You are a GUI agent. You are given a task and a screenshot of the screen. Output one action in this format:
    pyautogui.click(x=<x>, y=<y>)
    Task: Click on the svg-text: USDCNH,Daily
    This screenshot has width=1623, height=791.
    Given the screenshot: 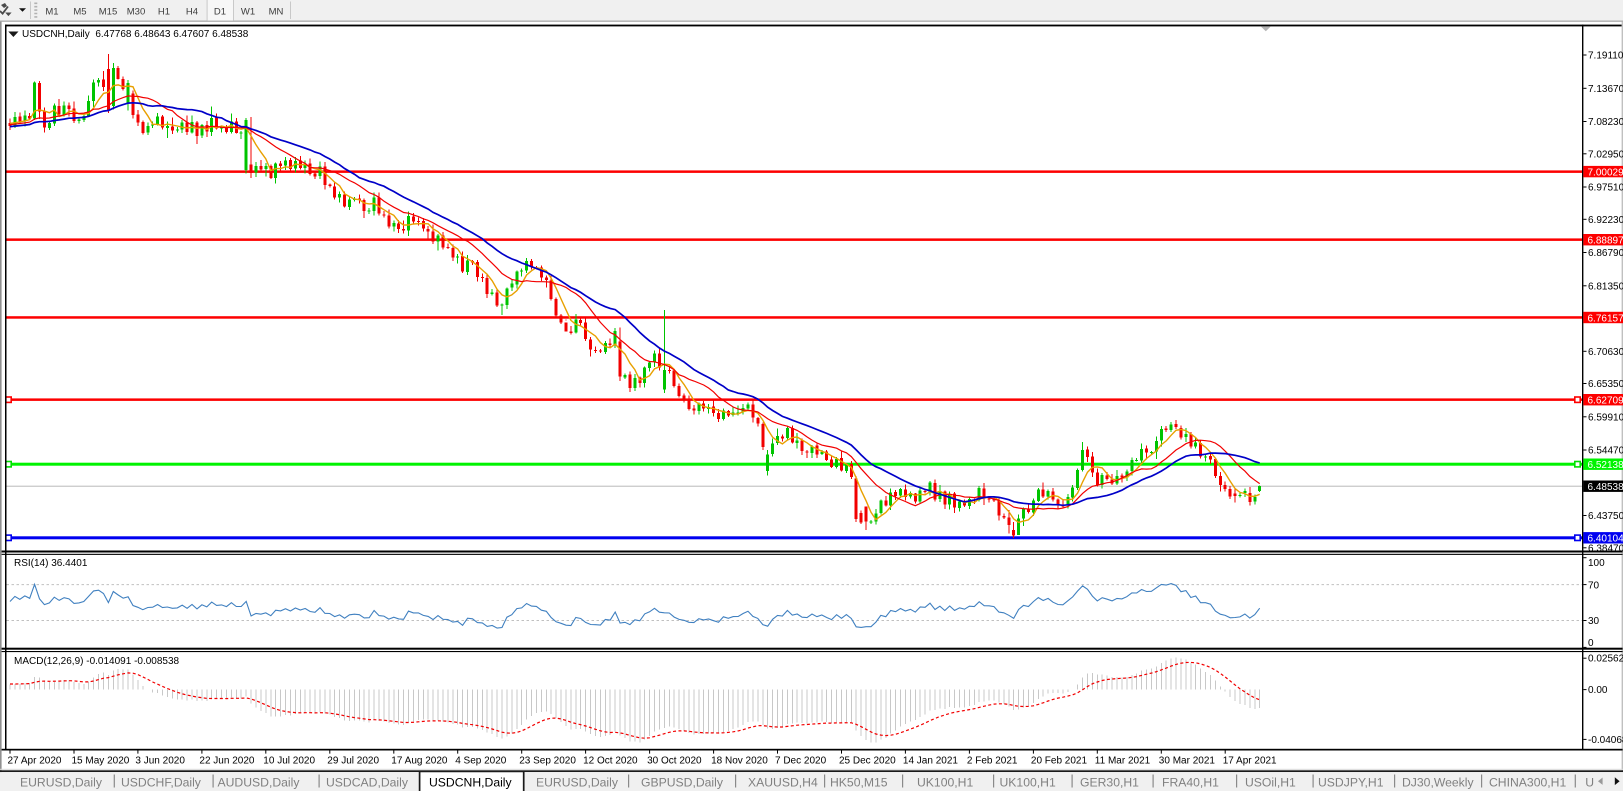 What is the action you would take?
    pyautogui.click(x=471, y=783)
    